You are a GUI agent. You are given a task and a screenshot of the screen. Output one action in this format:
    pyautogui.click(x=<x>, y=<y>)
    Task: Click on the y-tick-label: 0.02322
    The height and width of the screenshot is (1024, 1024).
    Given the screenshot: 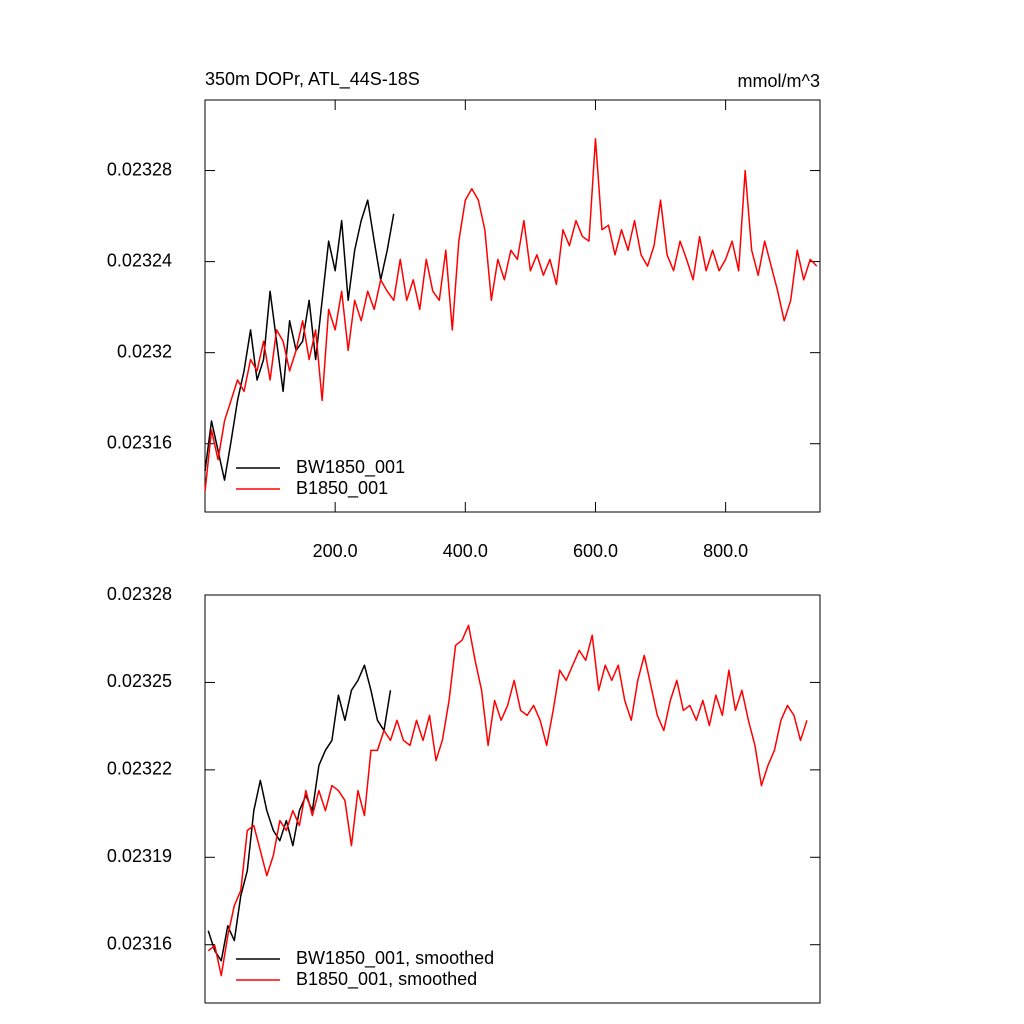 What is the action you would take?
    pyautogui.click(x=139, y=769)
    